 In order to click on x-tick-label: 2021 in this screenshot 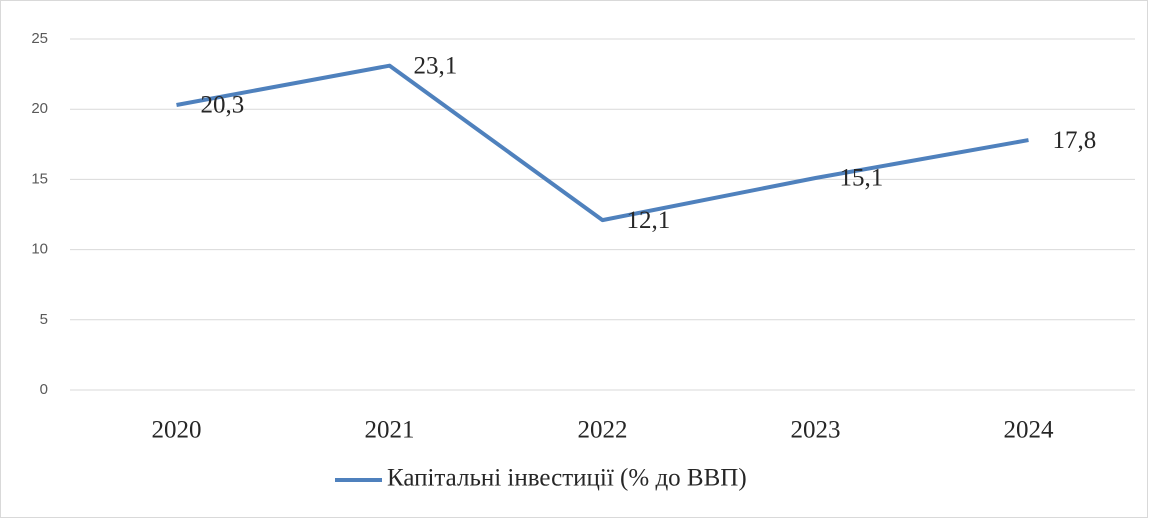, I will do `click(390, 430)`.